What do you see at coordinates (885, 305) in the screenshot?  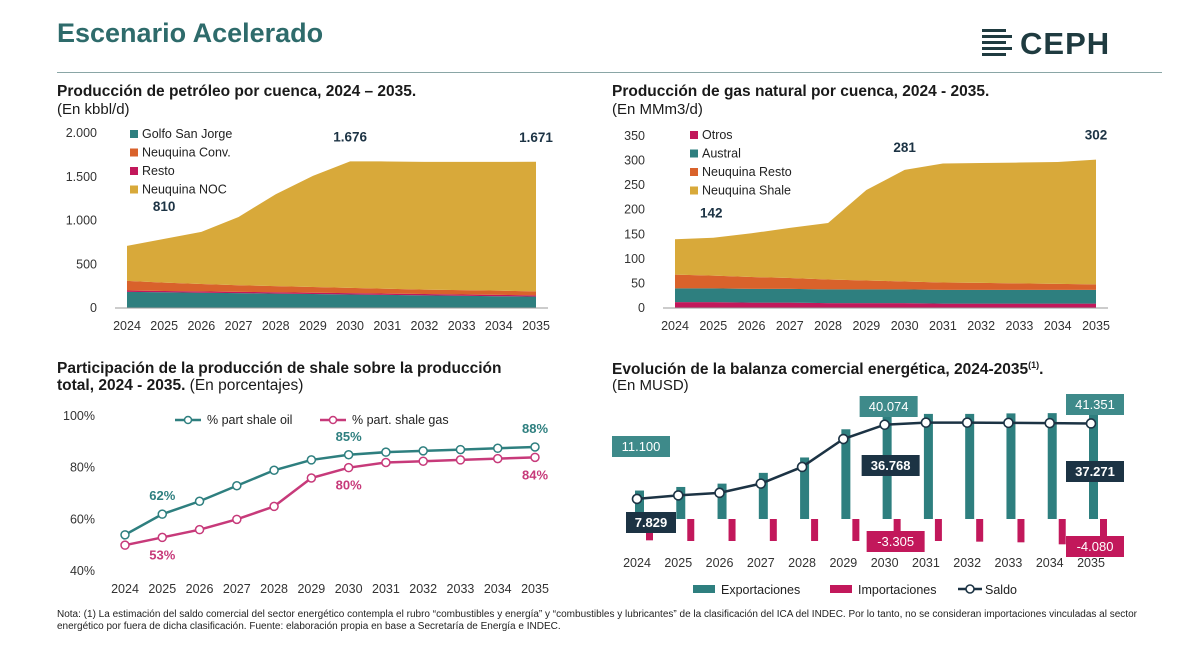 I see `area-otros` at bounding box center [885, 305].